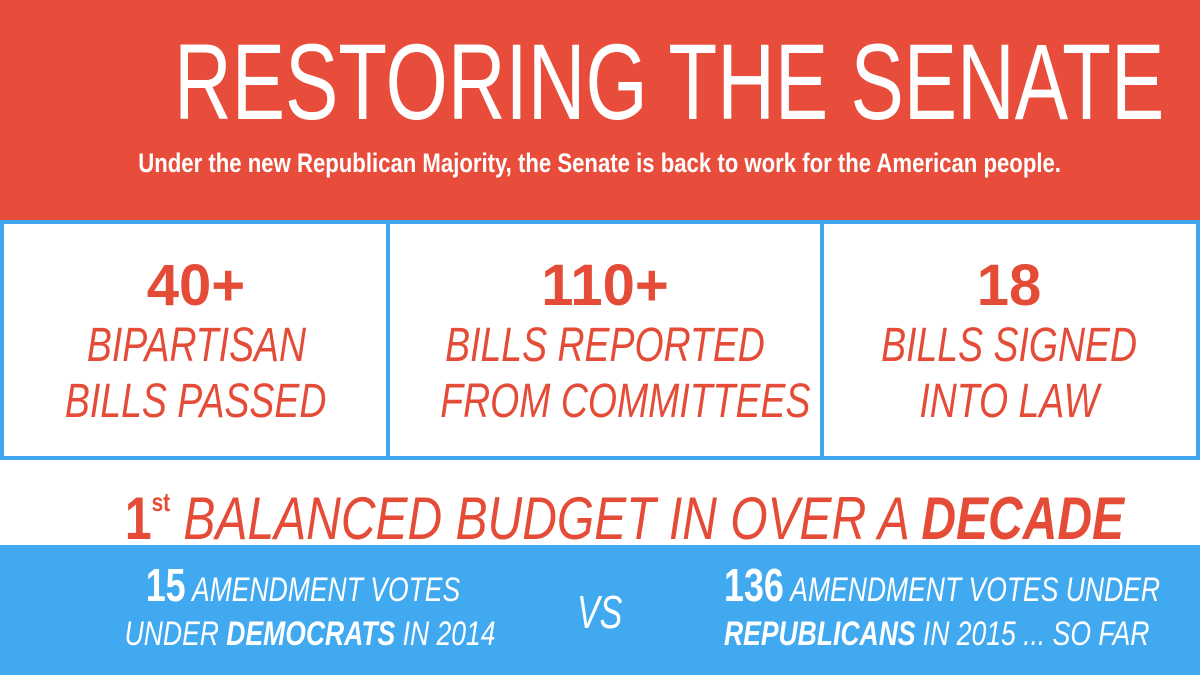 The width and height of the screenshot is (1200, 675). What do you see at coordinates (311, 634) in the screenshot?
I see `left-party: DEMOCRATS` at bounding box center [311, 634].